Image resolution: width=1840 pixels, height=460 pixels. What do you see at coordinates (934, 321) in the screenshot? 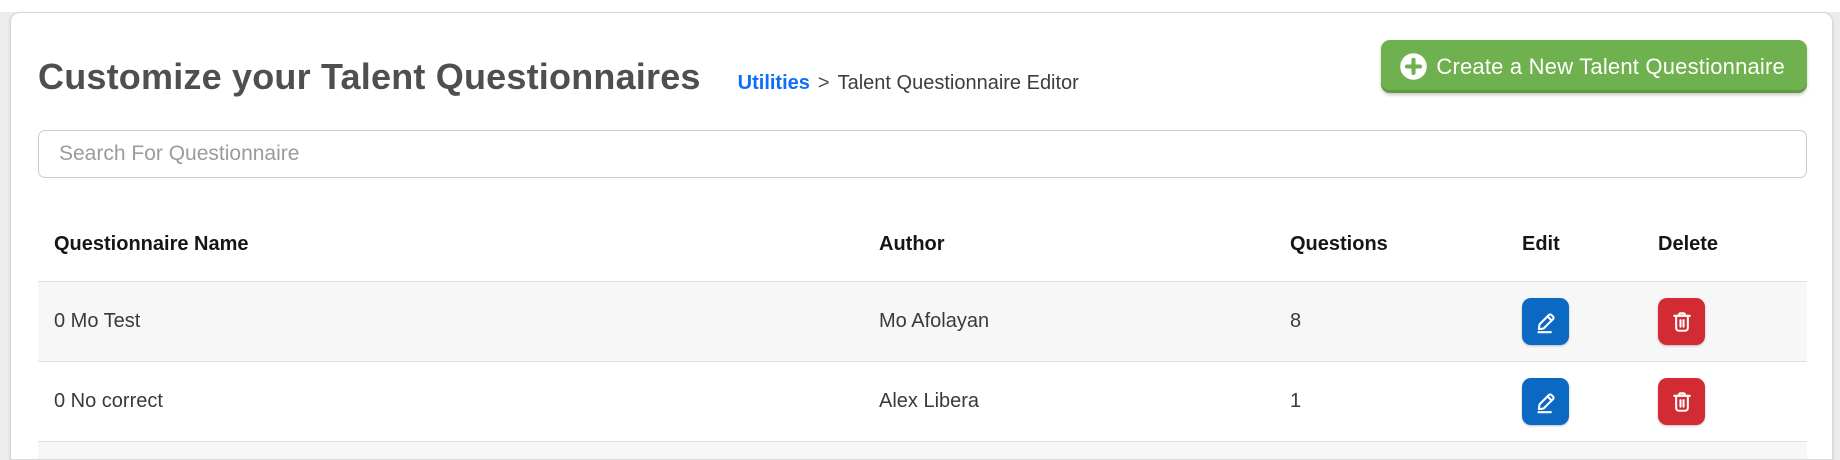
I see `author-cell: Mo Afolayan` at bounding box center [934, 321].